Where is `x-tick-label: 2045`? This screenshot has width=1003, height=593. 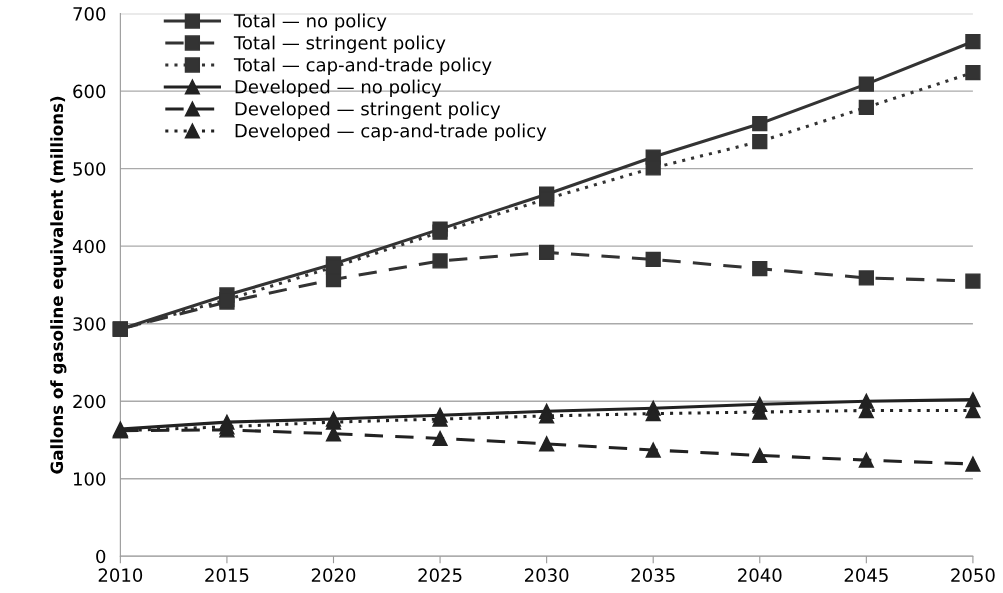
x-tick-label: 2045 is located at coordinates (866, 575).